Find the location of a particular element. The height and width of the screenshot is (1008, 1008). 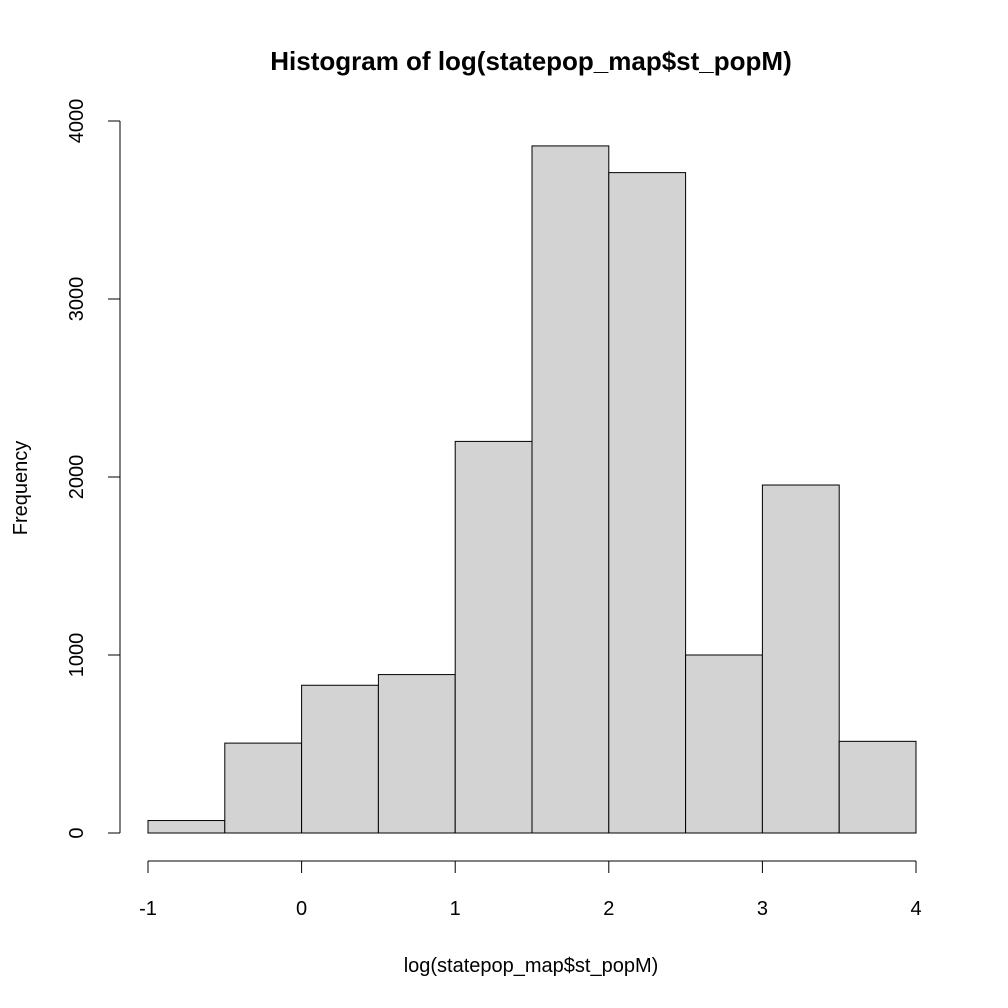

y-tick-label: 3000 is located at coordinates (77, 299).